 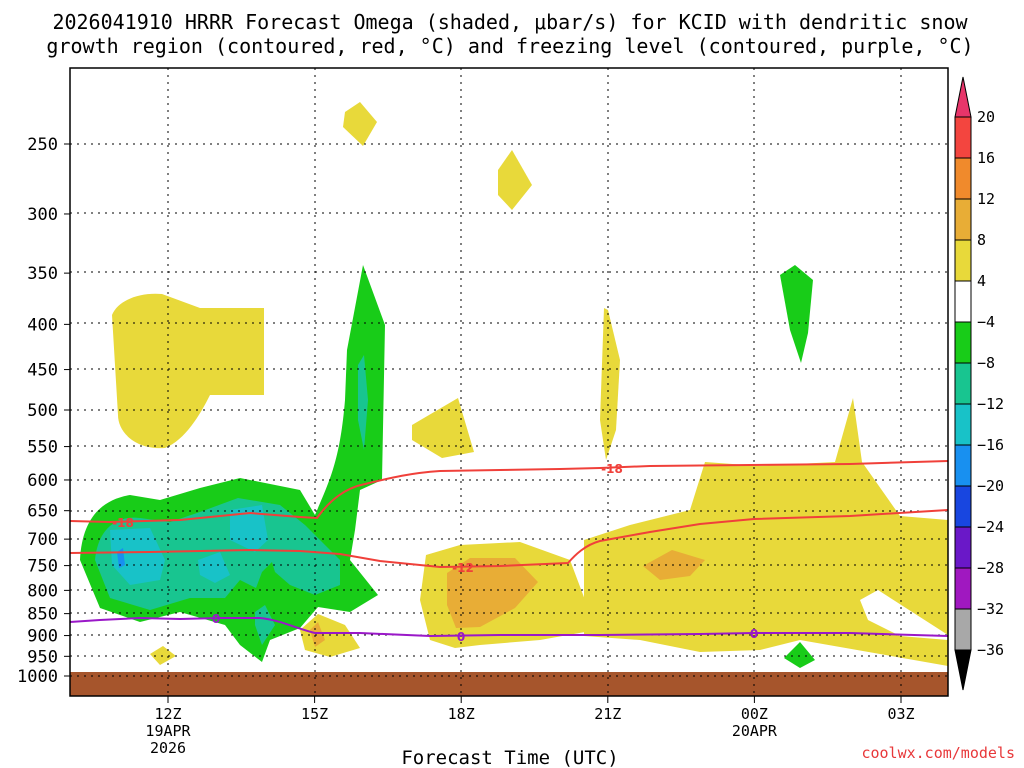 What do you see at coordinates (509, 492) in the screenshot?
I see `dgz-minus18-contour` at bounding box center [509, 492].